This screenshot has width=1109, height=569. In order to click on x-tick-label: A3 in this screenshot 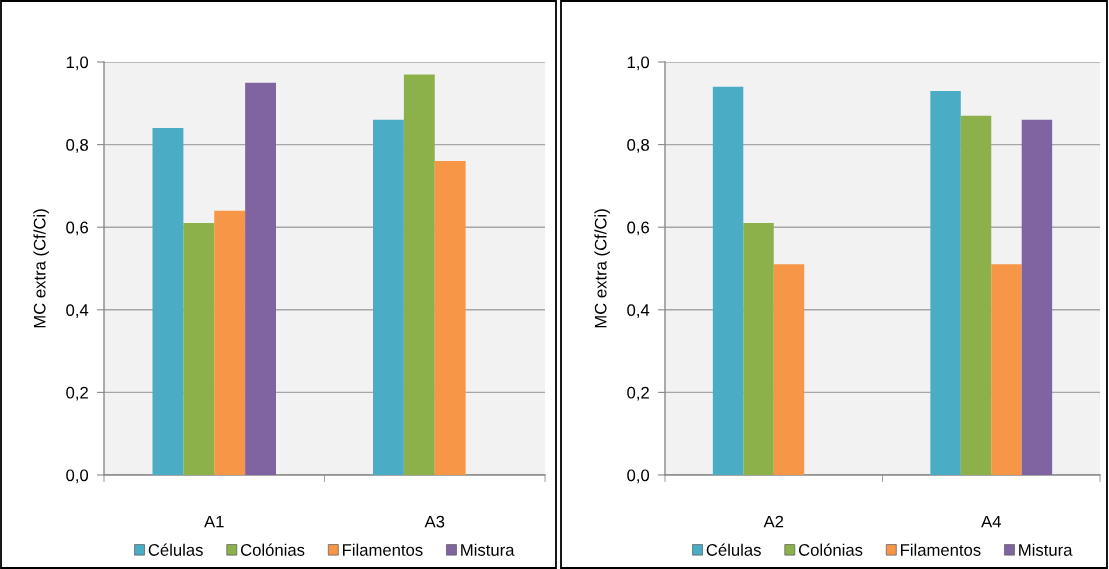, I will do `click(434, 521)`.